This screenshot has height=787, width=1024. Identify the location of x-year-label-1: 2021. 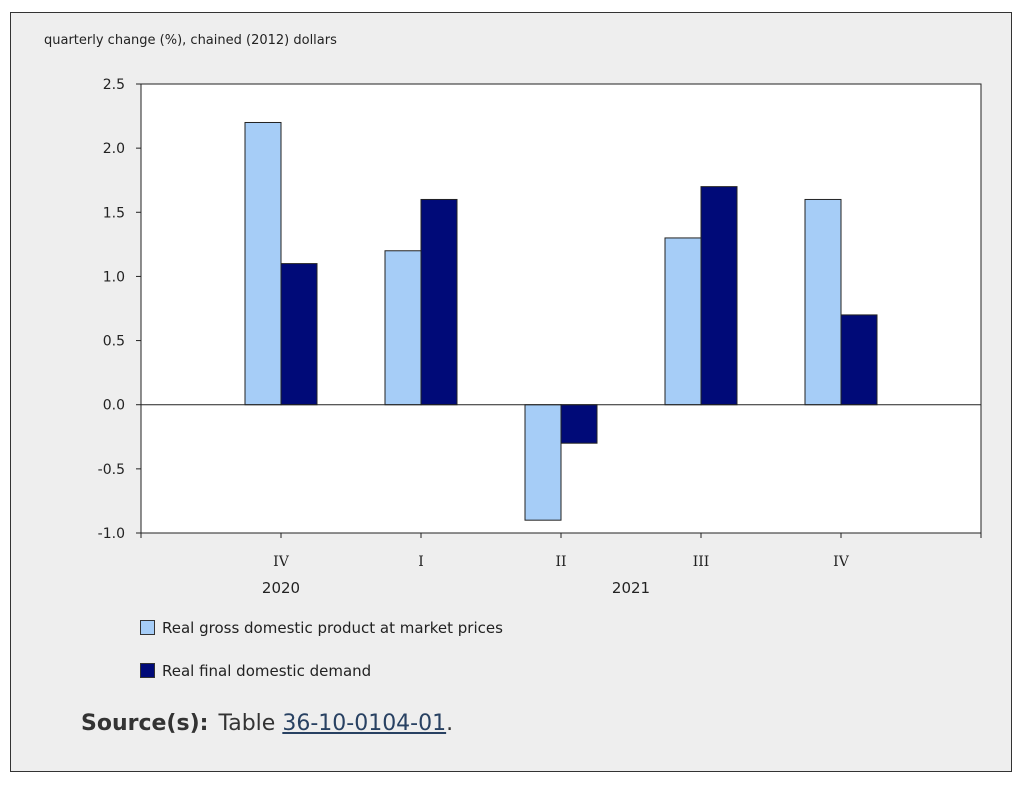
(631, 588).